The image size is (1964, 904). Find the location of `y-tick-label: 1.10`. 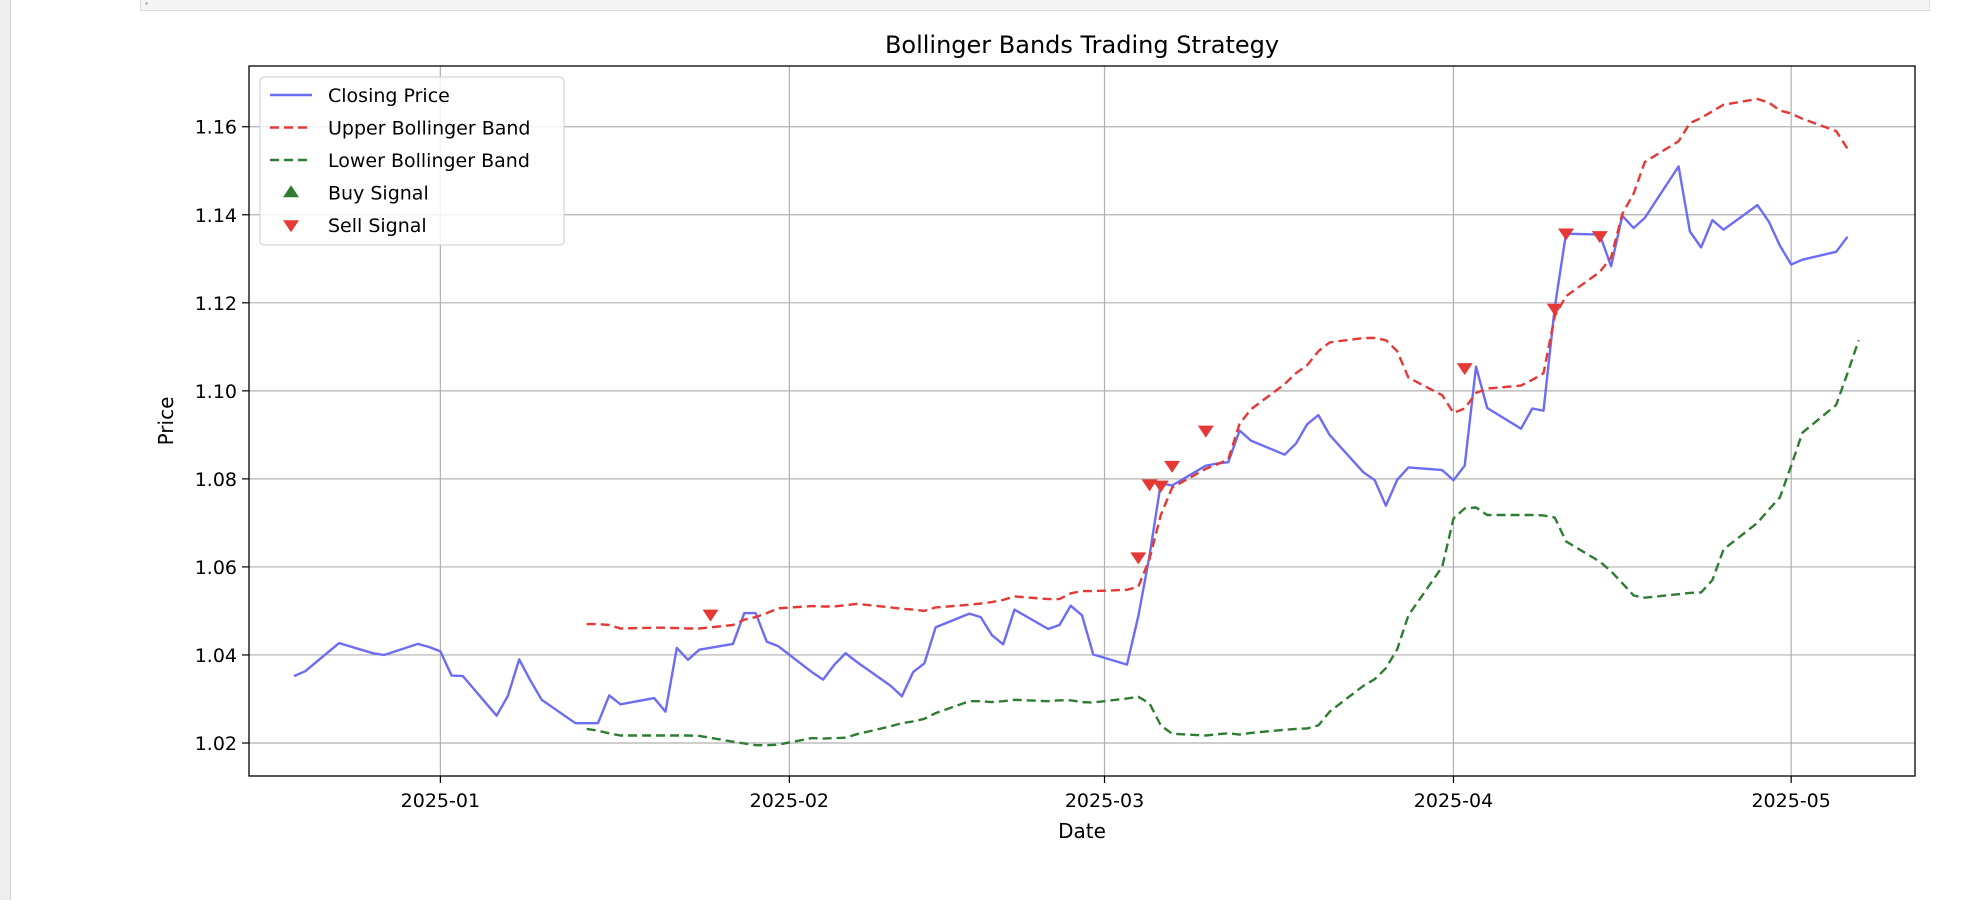

y-tick-label: 1.10 is located at coordinates (216, 392).